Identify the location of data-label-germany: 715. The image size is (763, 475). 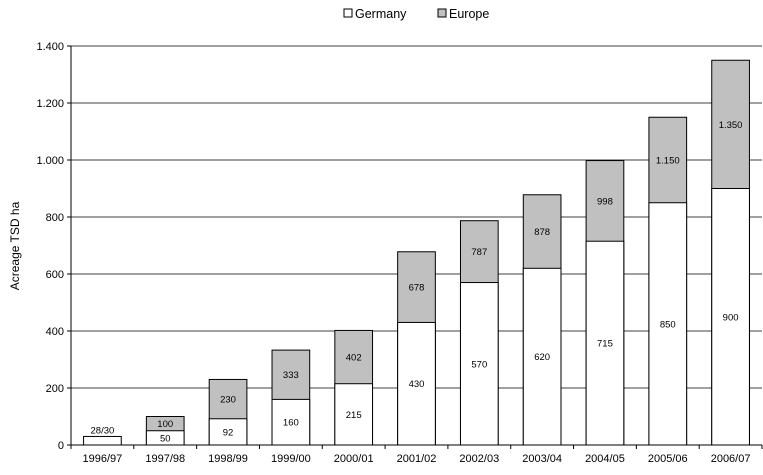
(605, 344).